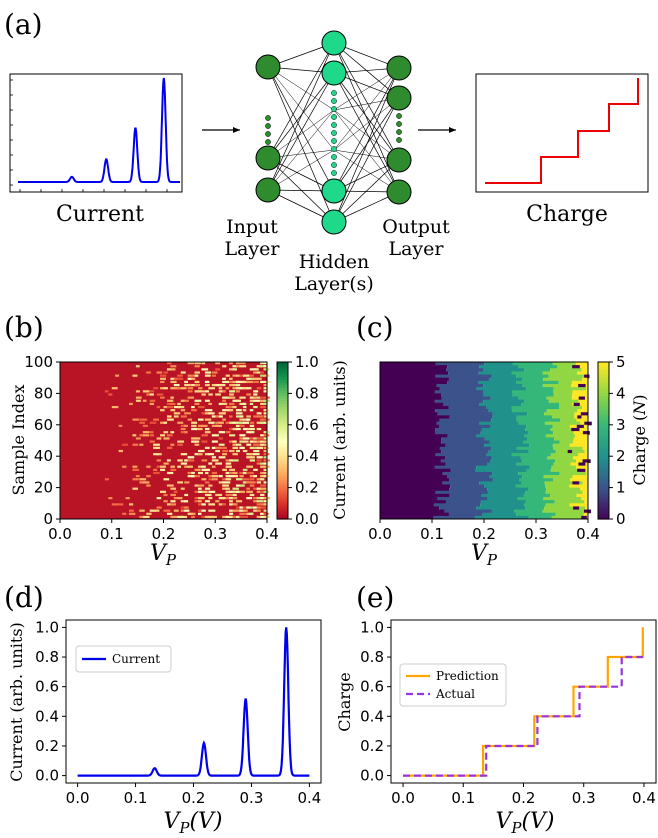 This screenshot has width=658, height=838. I want to click on network-edge, so click(301, 150).